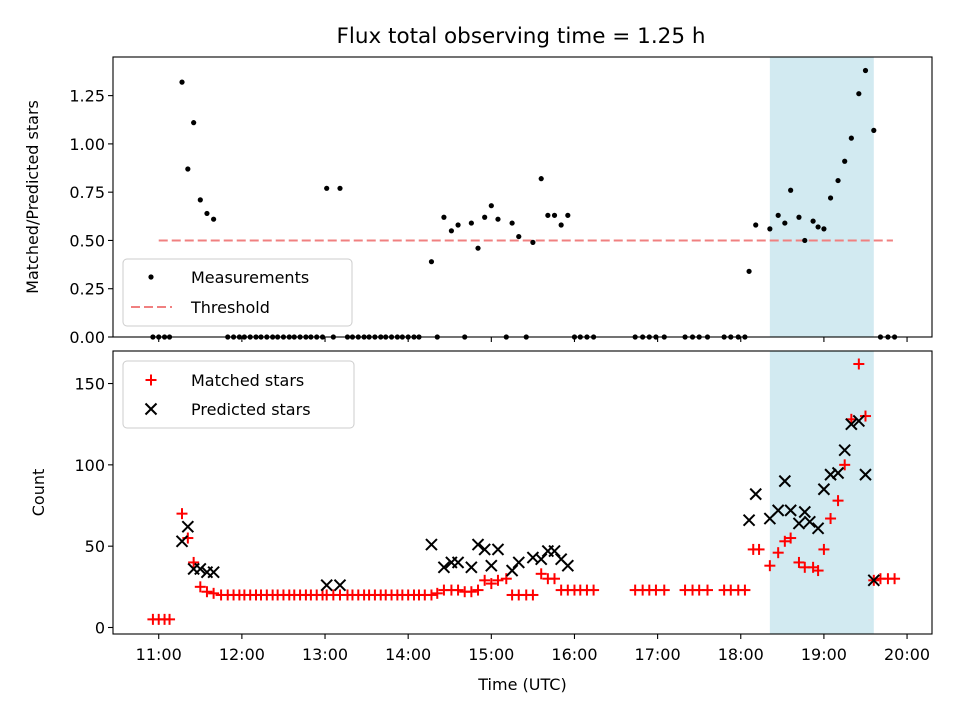  Describe the element at coordinates (230, 307) in the screenshot. I see `legend-label-threshold: Threshold` at that location.